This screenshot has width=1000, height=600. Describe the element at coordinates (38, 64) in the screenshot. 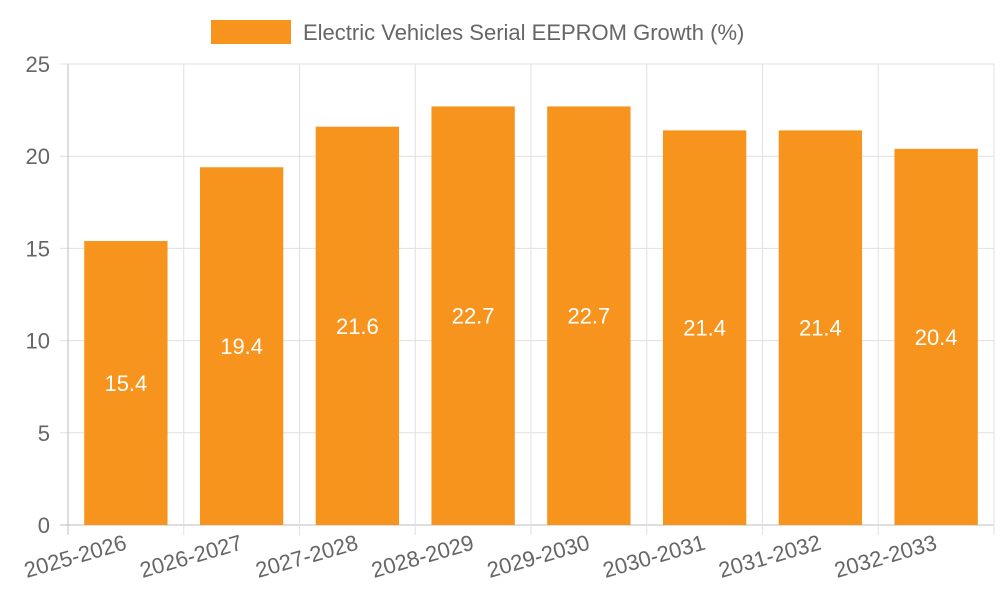

I see `y-tick-label: 25` at that location.